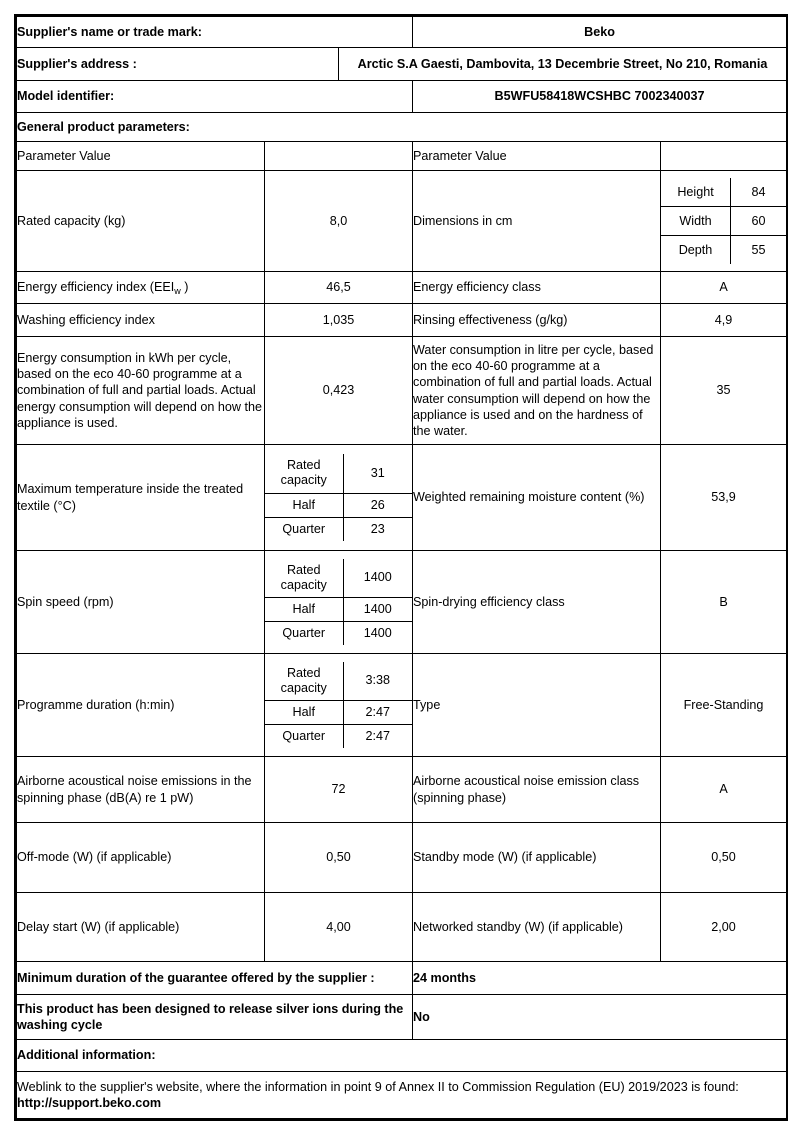 The width and height of the screenshot is (802, 1134). What do you see at coordinates (401, 127) in the screenshot?
I see `table-row-general-parameters: General product parameters:` at bounding box center [401, 127].